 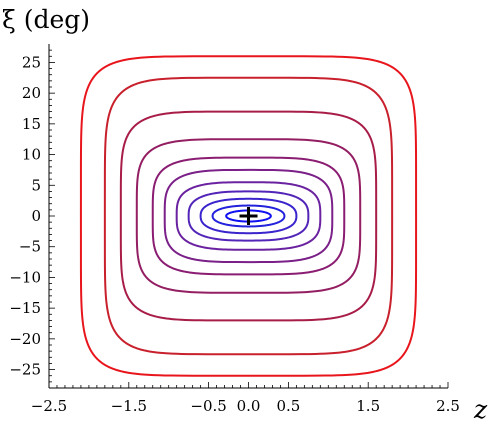 I want to click on y-tick-label: −5, so click(x=30, y=247).